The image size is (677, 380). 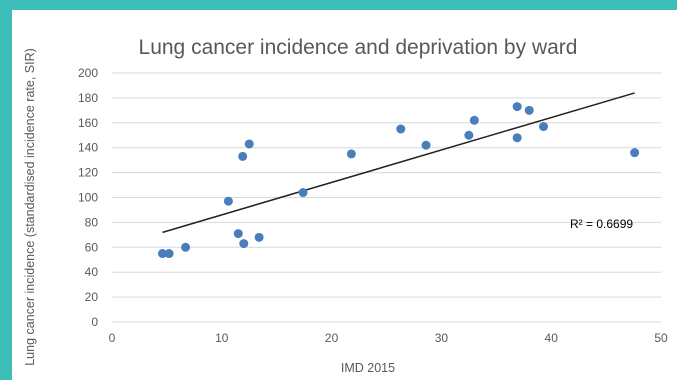 I want to click on x-tick-label: 20, so click(x=332, y=338).